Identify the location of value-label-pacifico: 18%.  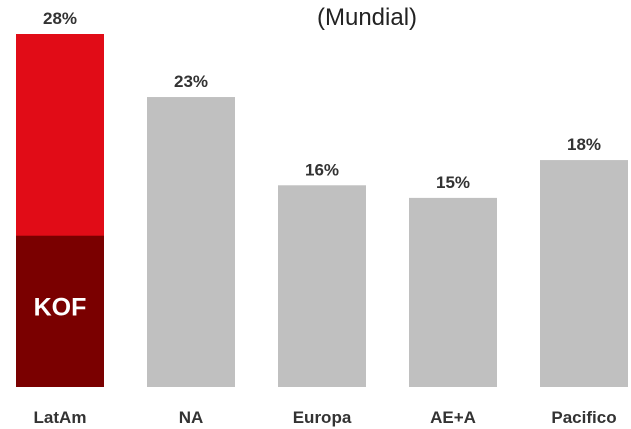
(584, 144).